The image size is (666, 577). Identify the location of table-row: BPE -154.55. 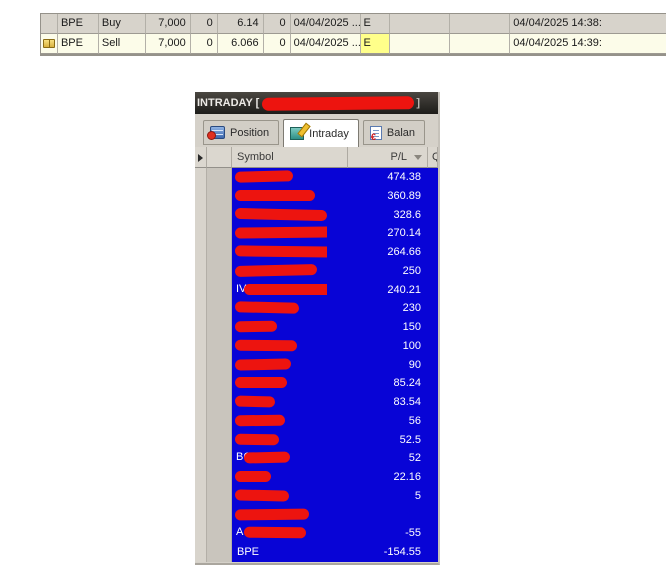
(316, 552).